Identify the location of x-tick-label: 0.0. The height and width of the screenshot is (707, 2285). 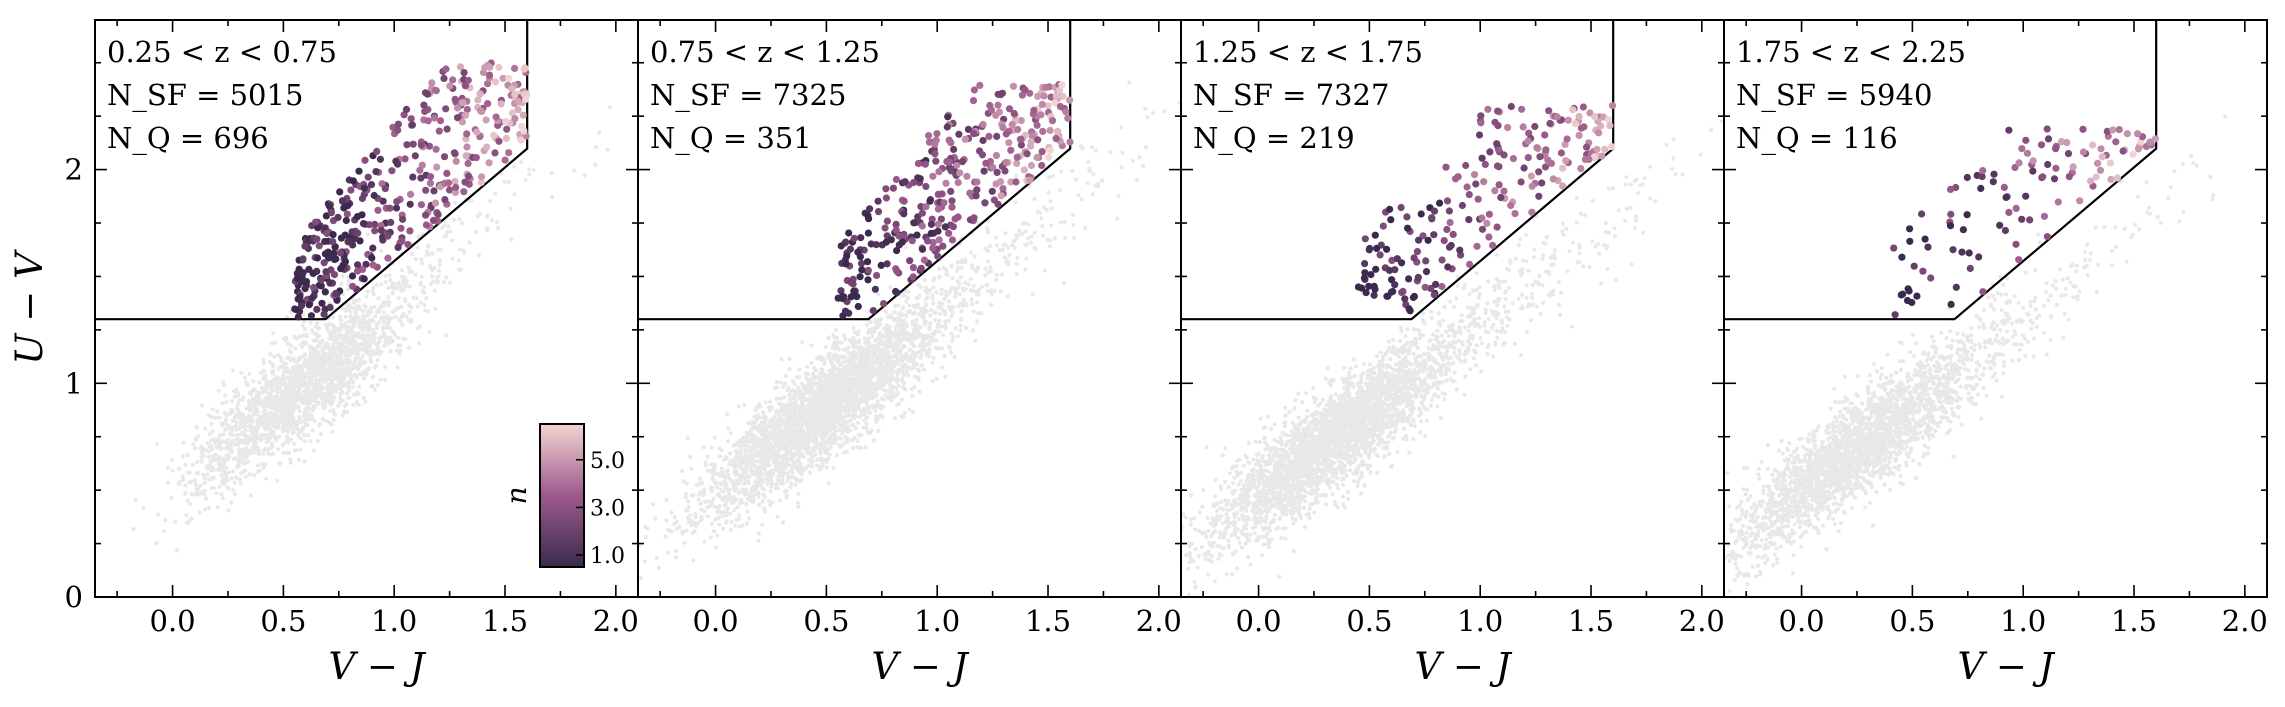
(1259, 621).